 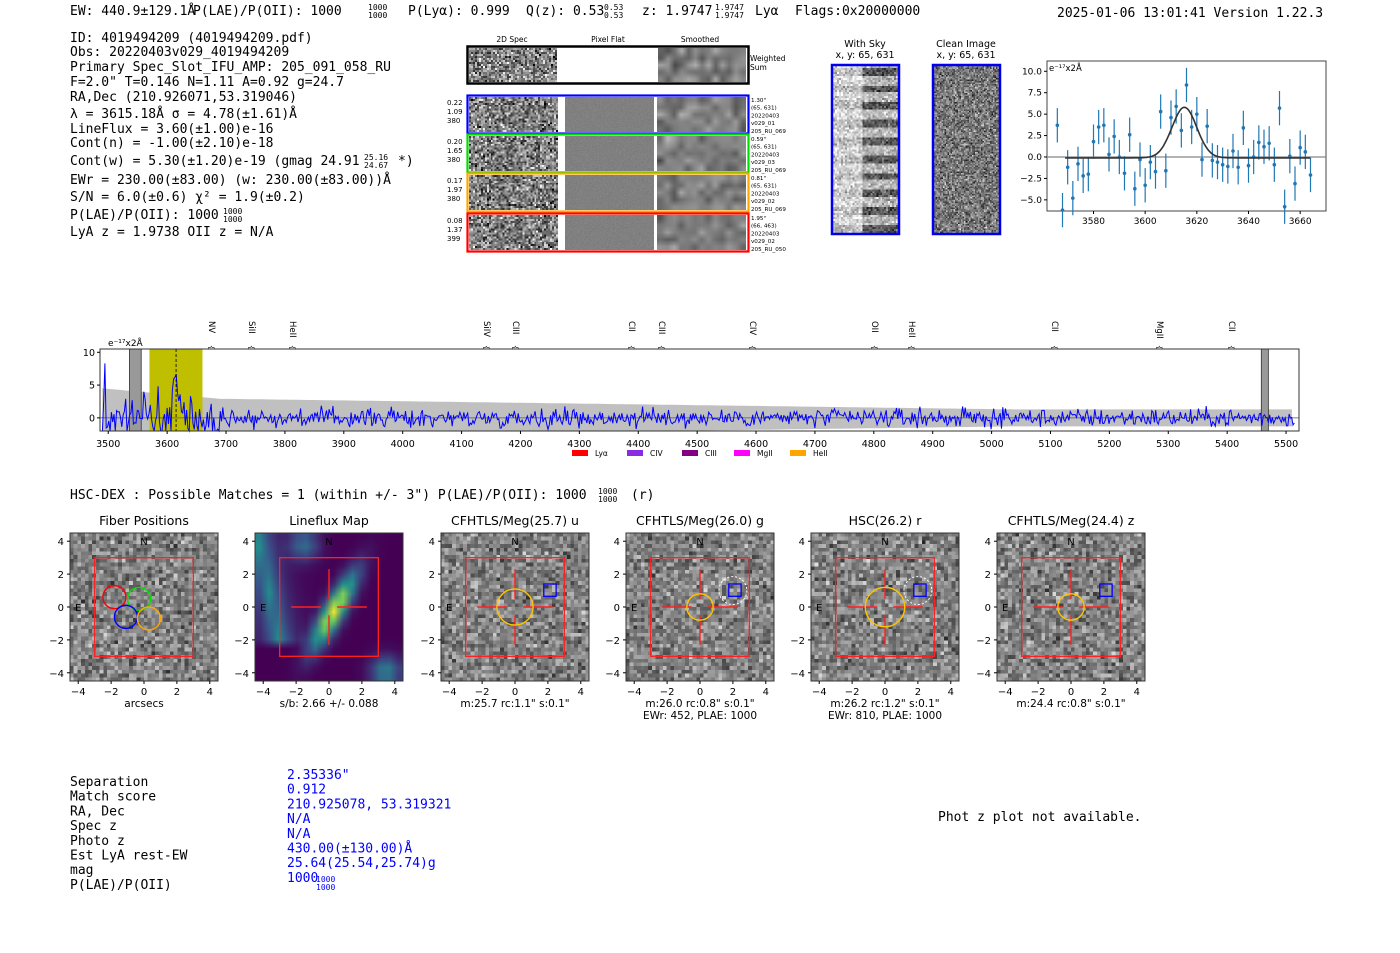 What do you see at coordinates (361, 863) in the screenshot?
I see `match-field-value: 25.64(25.54,25.74)g` at bounding box center [361, 863].